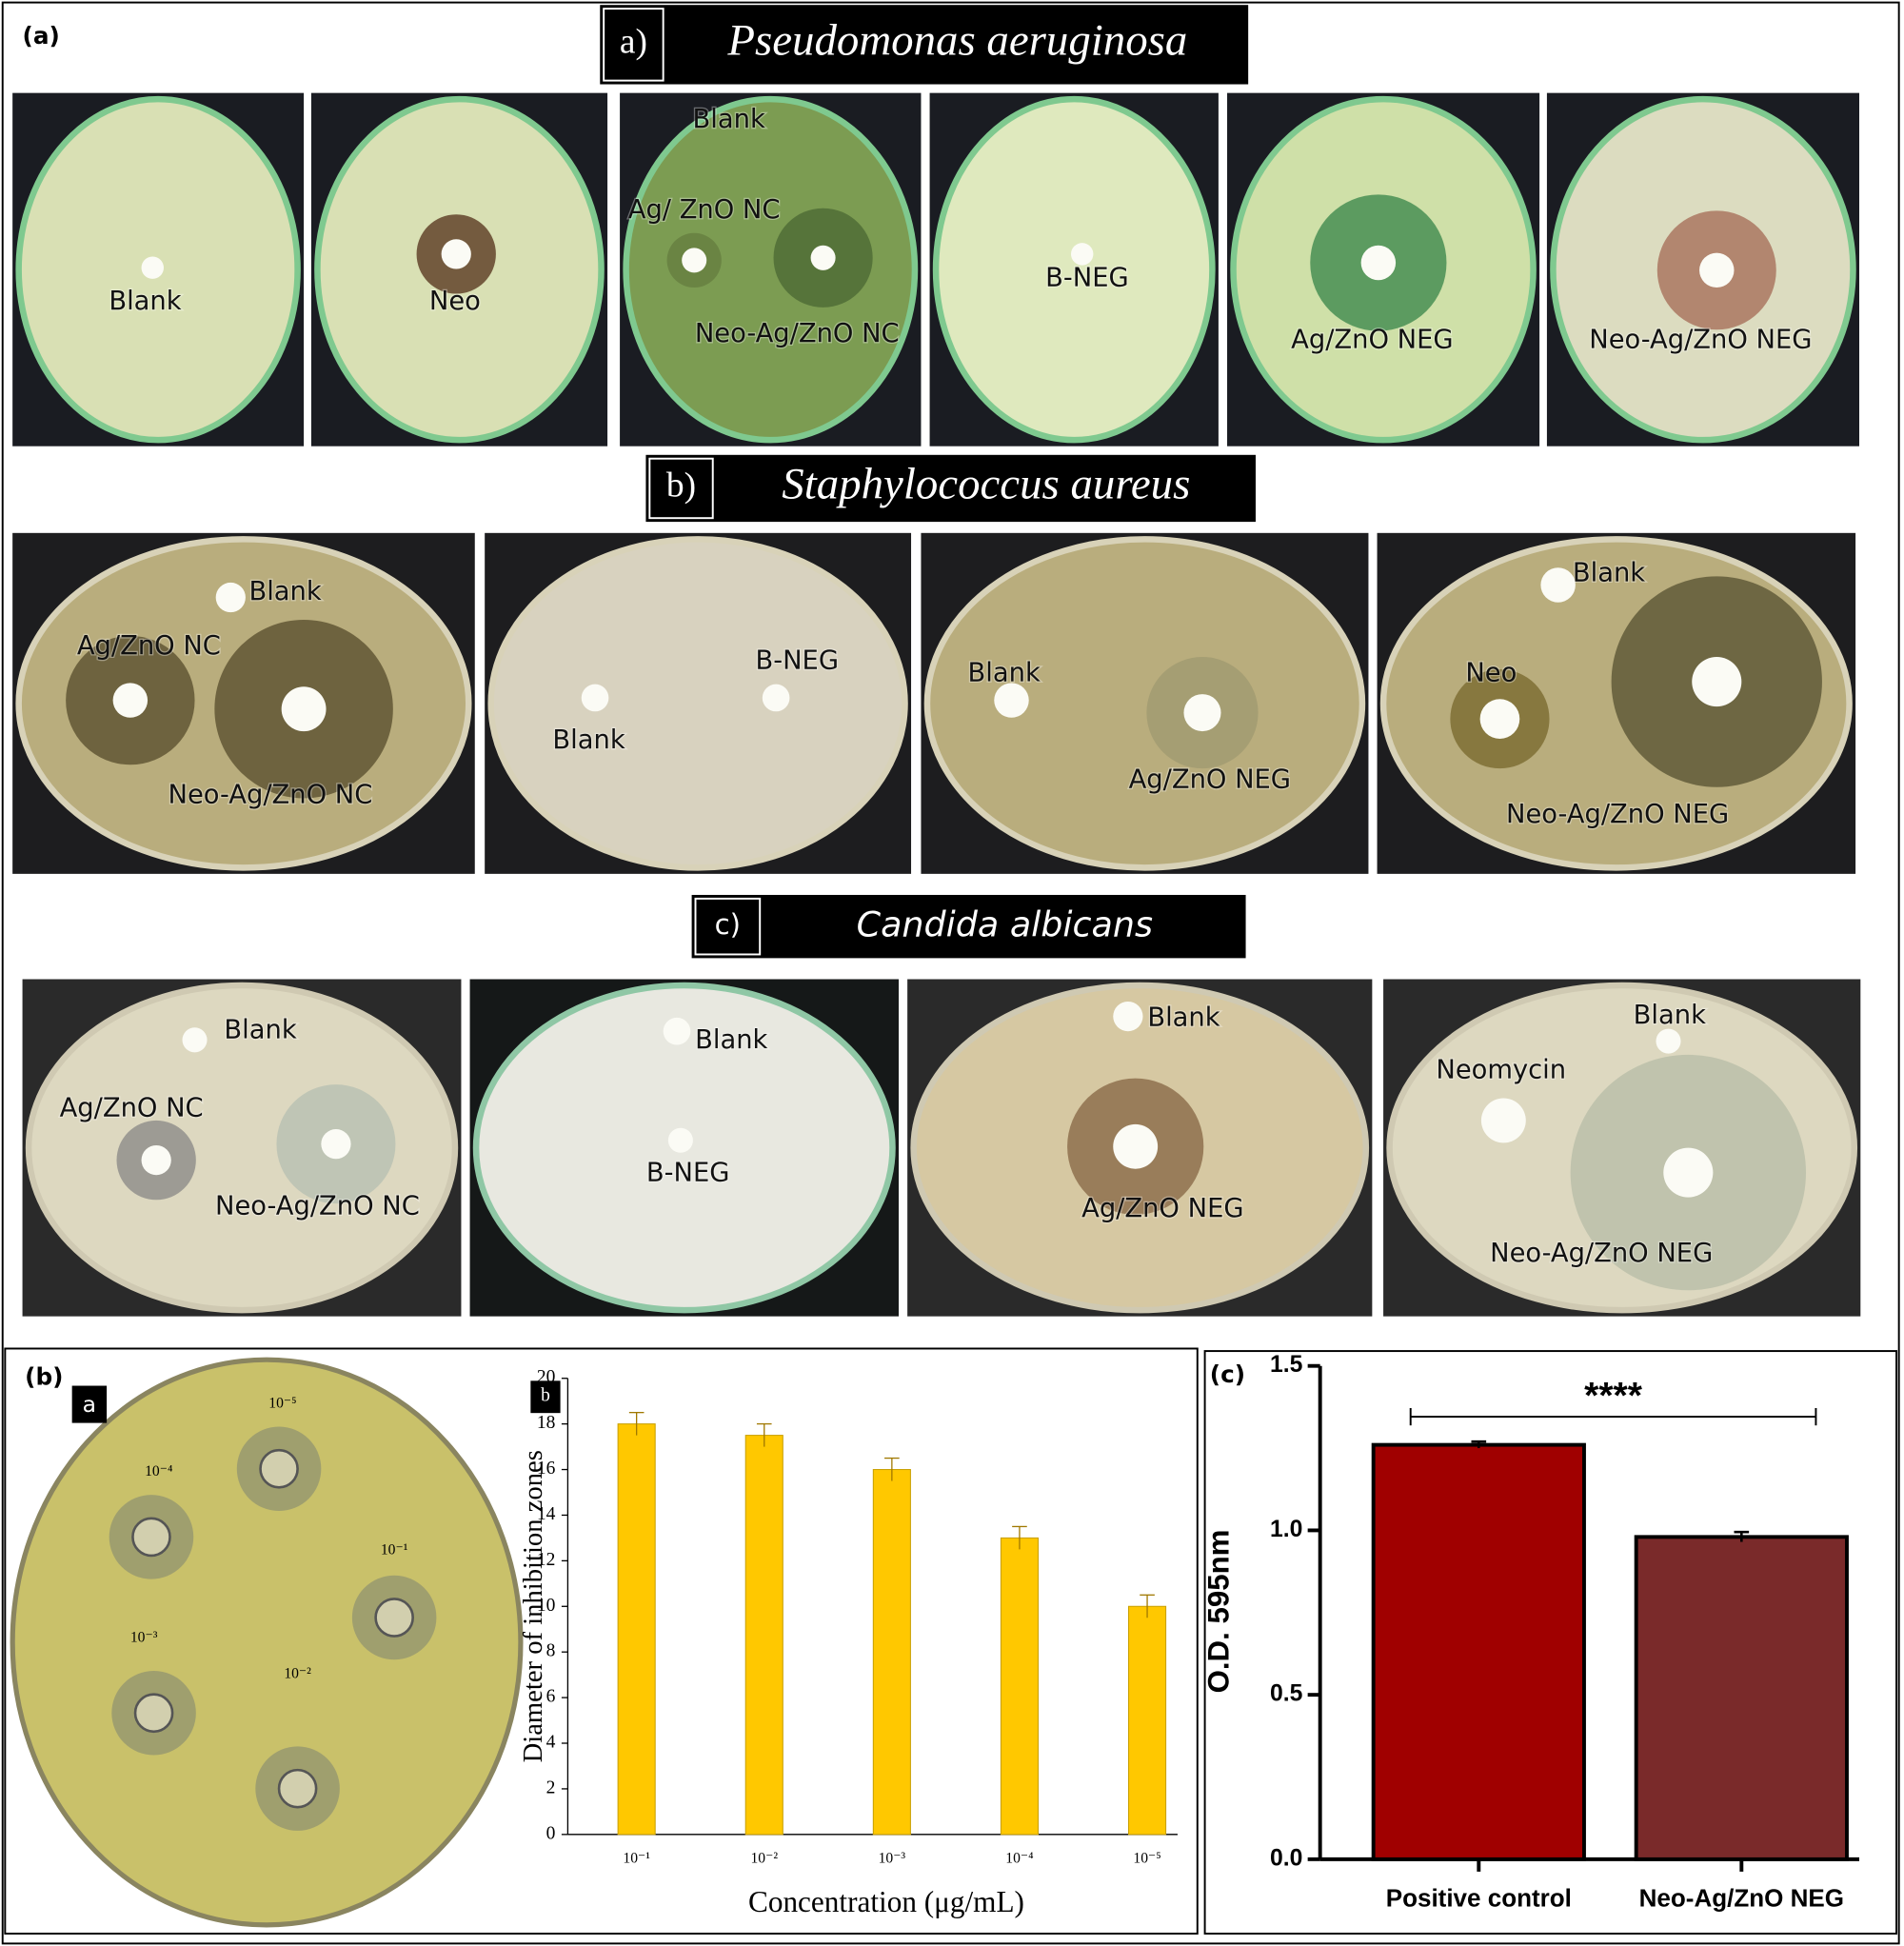 The width and height of the screenshot is (1904, 1946). What do you see at coordinates (636, 1858) in the screenshot?
I see `x-tick-label: 10⁻¹` at bounding box center [636, 1858].